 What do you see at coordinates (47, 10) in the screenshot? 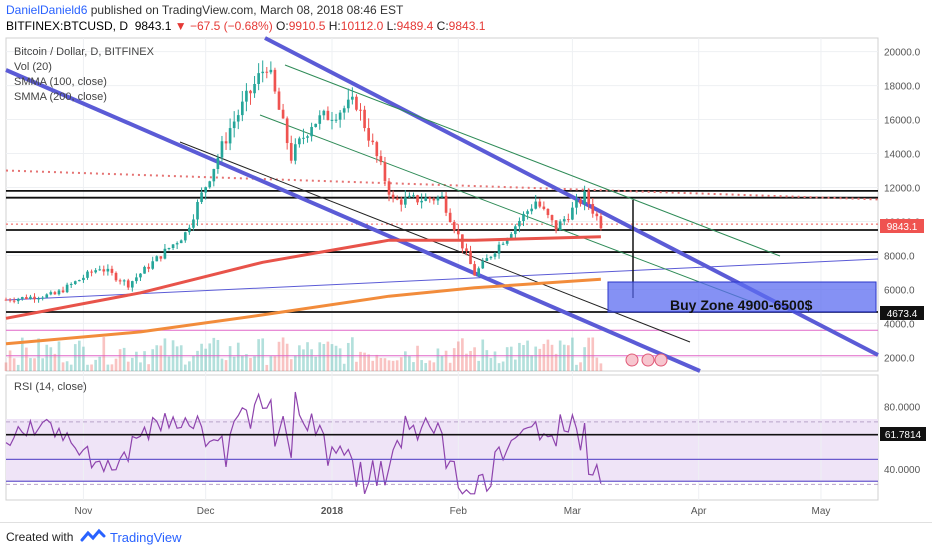
I see `author-link: DanielDanield6` at bounding box center [47, 10].